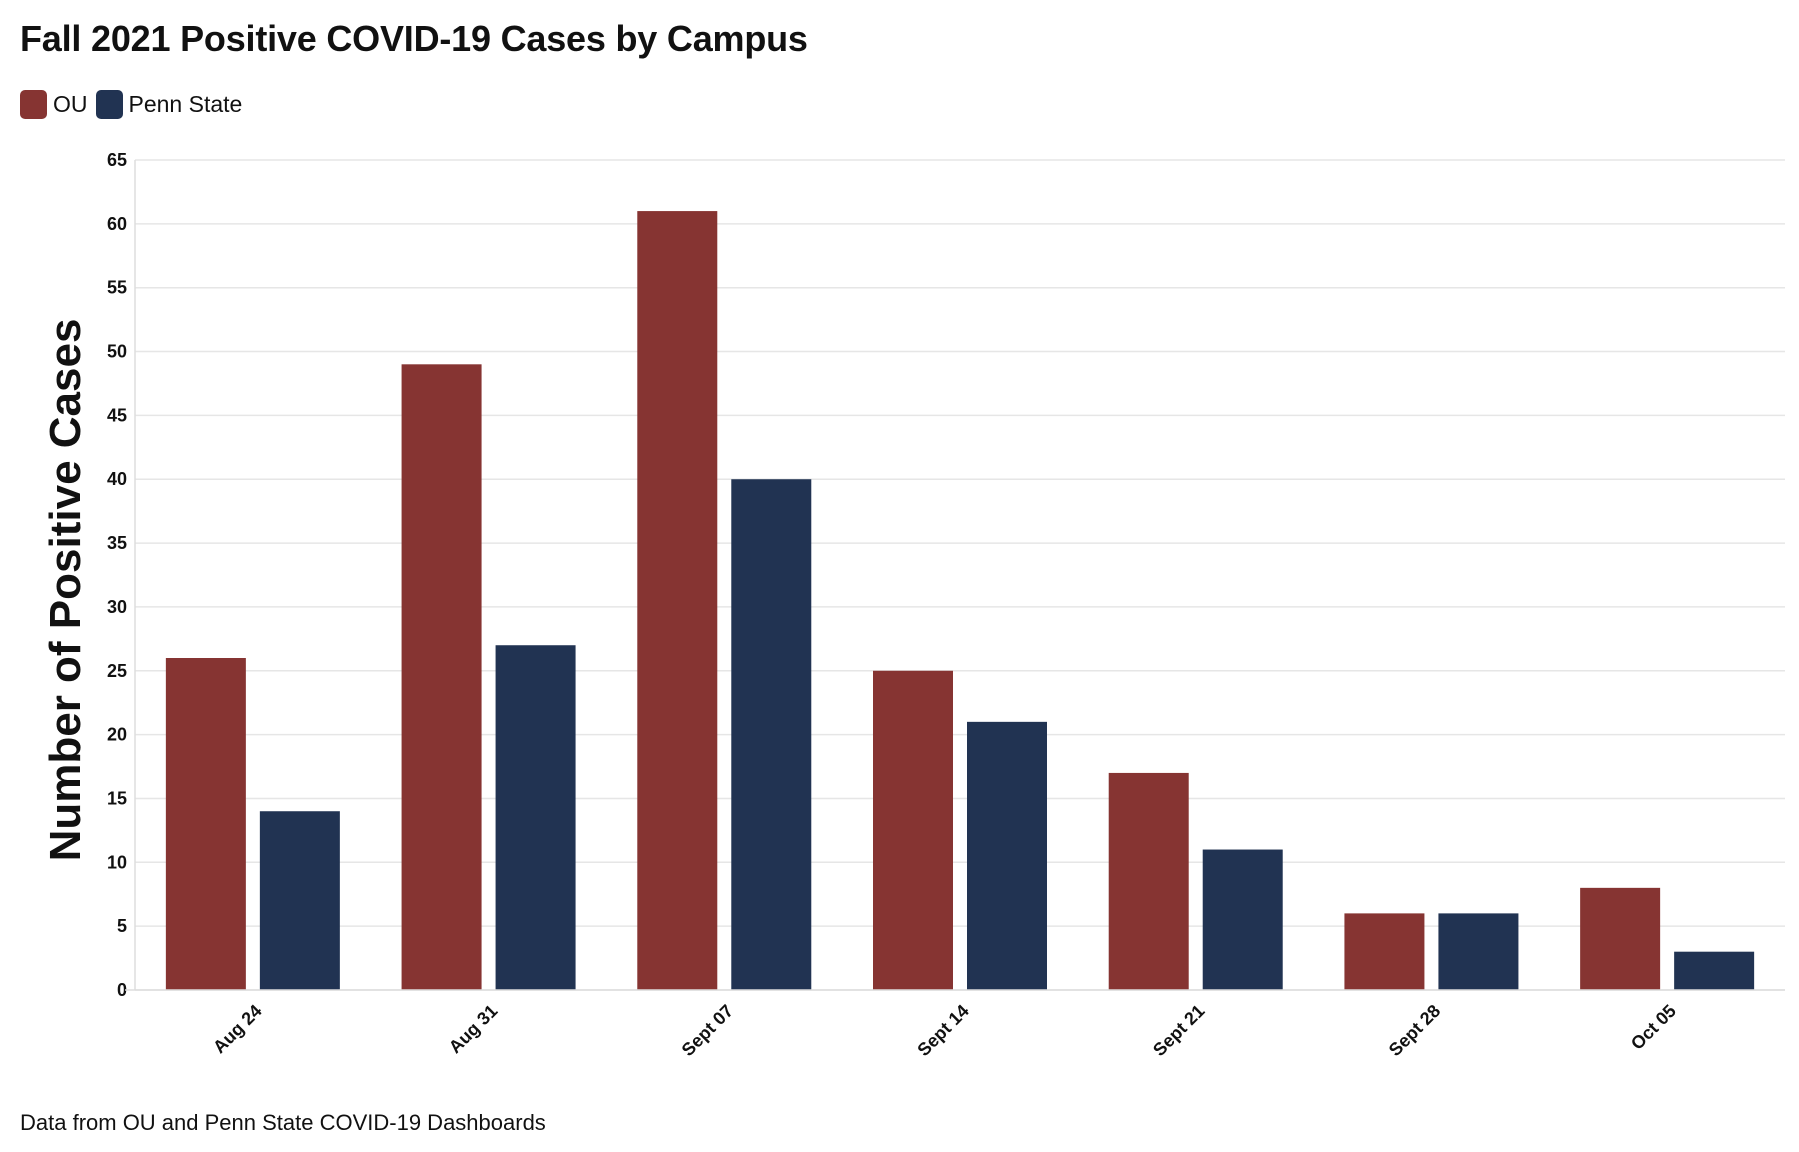 The image size is (1799, 1152). I want to click on x-tick-label: Sept 21, so click(1178, 1030).